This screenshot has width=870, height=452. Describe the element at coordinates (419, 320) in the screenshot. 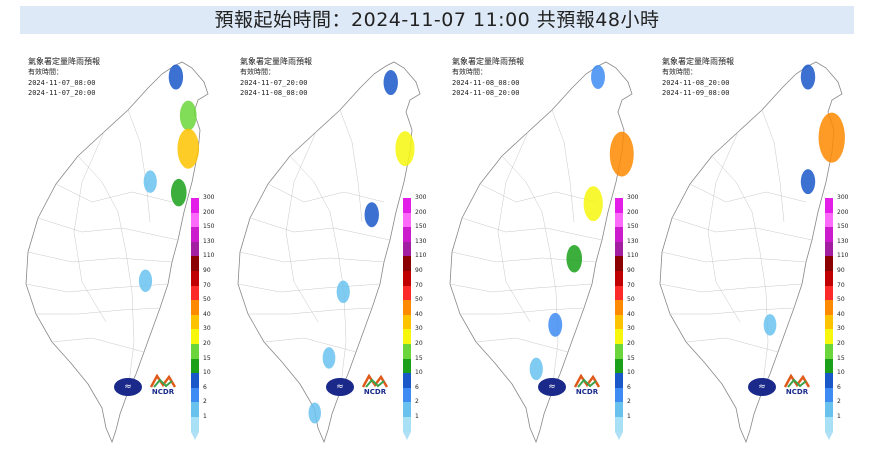

I see `legend-row: 40` at that location.